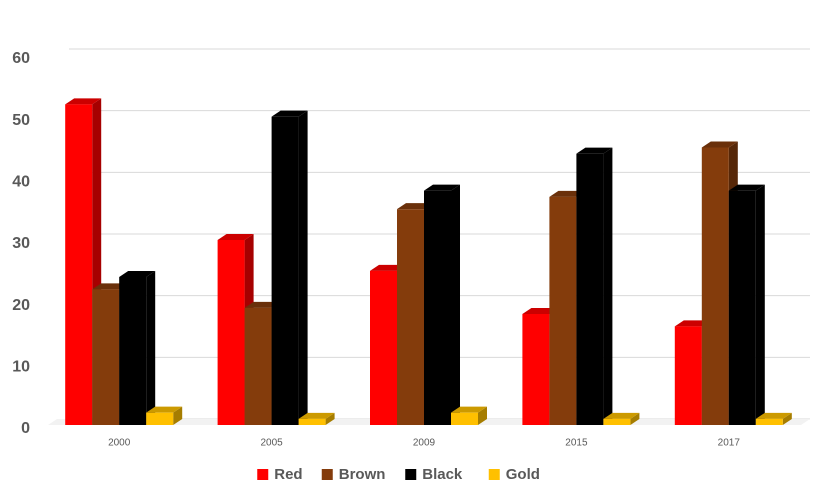  I want to click on y-tick-label: 50, so click(21, 120).